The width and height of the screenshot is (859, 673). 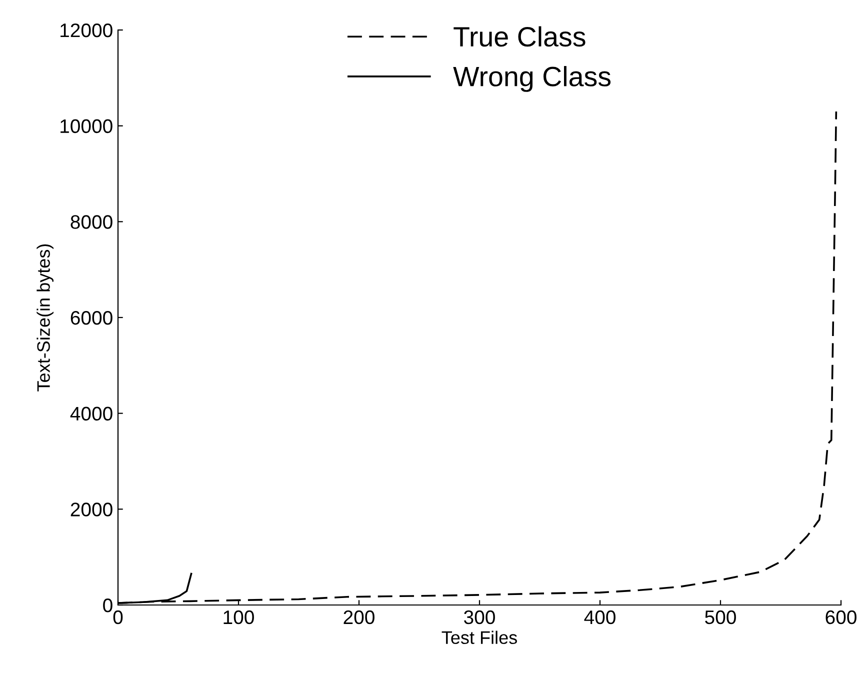 What do you see at coordinates (359, 617) in the screenshot?
I see `x-tick-label: 200` at bounding box center [359, 617].